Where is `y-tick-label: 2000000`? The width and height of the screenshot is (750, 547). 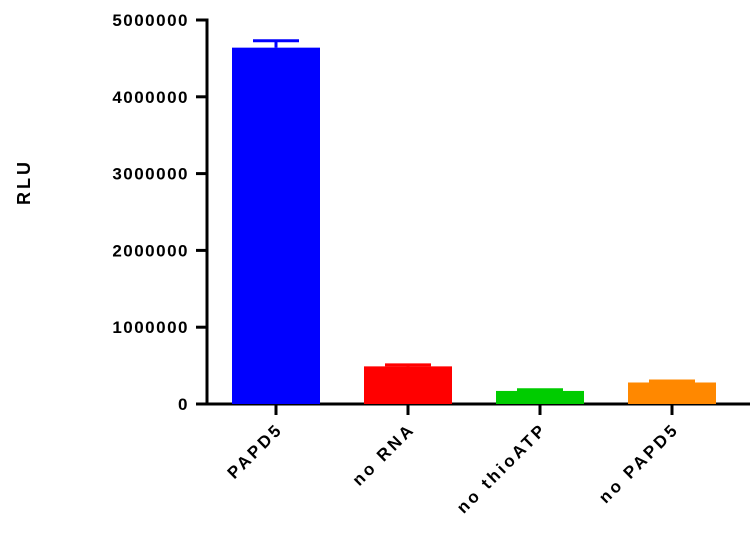 y-tick-label: 2000000 is located at coordinates (150, 250).